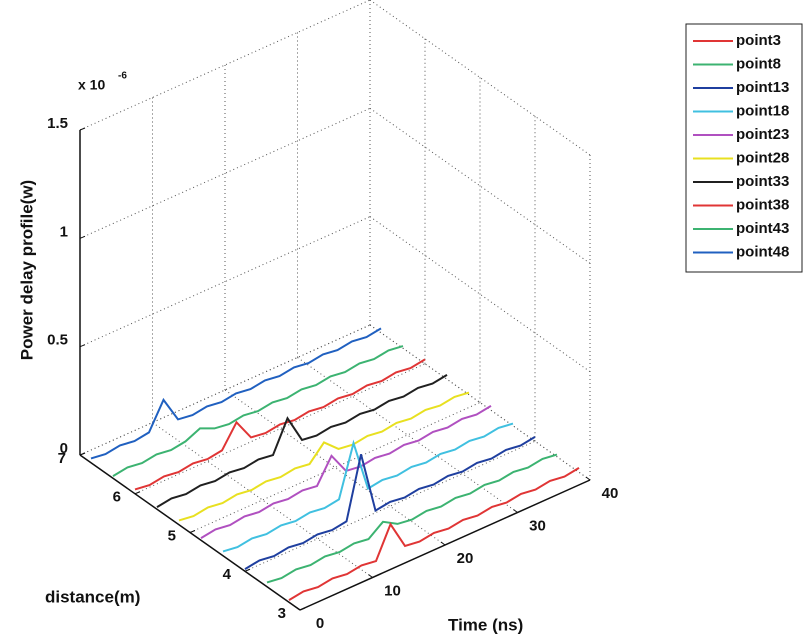 The image size is (806, 639). Describe the element at coordinates (320, 623) in the screenshot. I see `x-tick-label: 0` at that location.